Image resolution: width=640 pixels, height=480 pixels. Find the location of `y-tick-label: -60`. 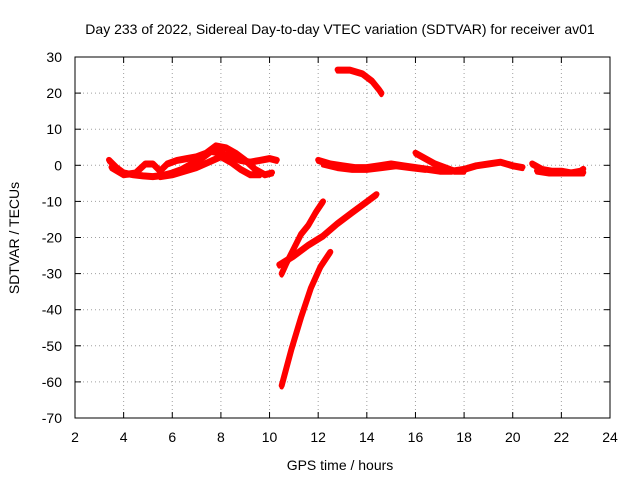

y-tick-label: -60 is located at coordinates (52, 382).